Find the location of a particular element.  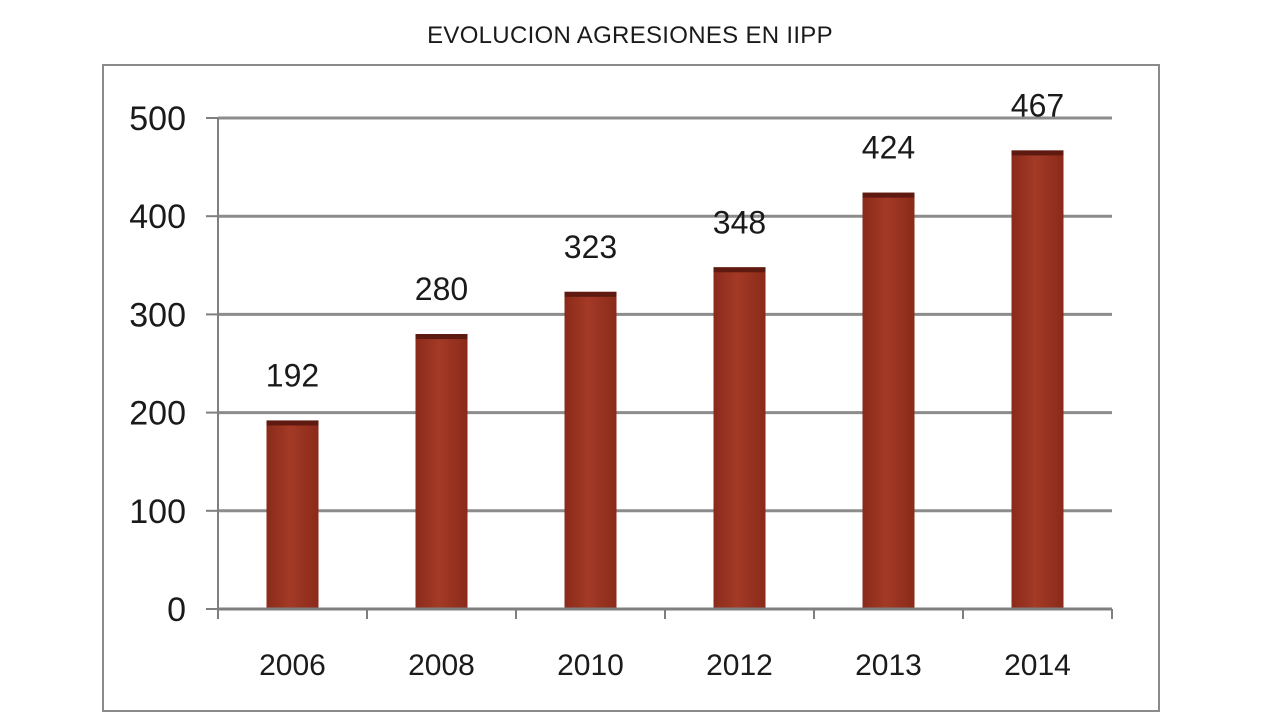

x-tick-label-2014: 2014 is located at coordinates (1037, 665).